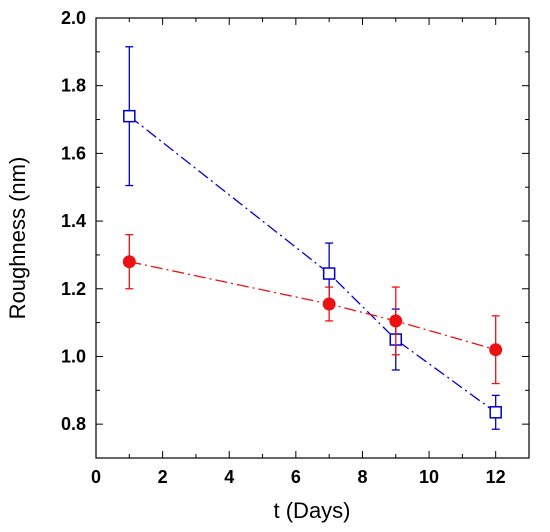 The image size is (550, 532). What do you see at coordinates (312, 306) in the screenshot?
I see `series-line` at bounding box center [312, 306].